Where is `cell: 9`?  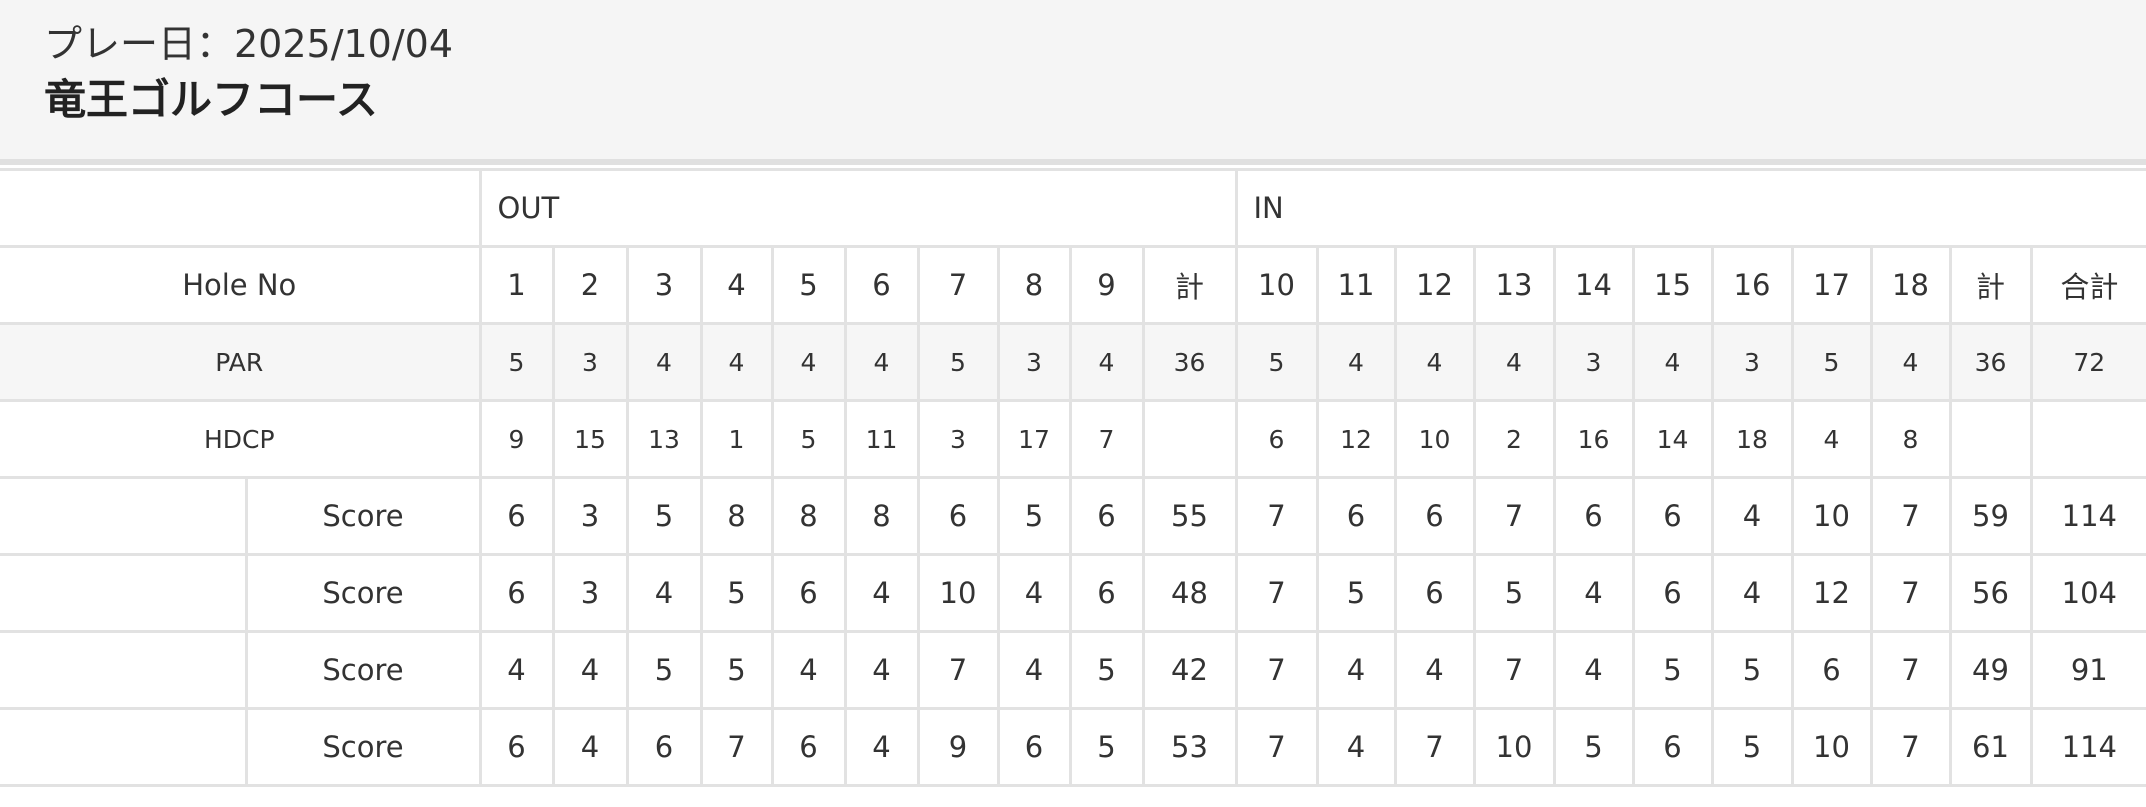
cell: 9 is located at coordinates (1106, 285).